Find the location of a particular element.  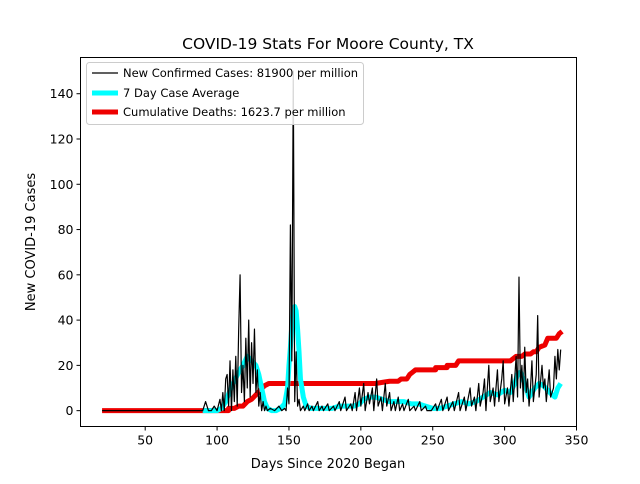

x-tick-label: 350 is located at coordinates (577, 440).